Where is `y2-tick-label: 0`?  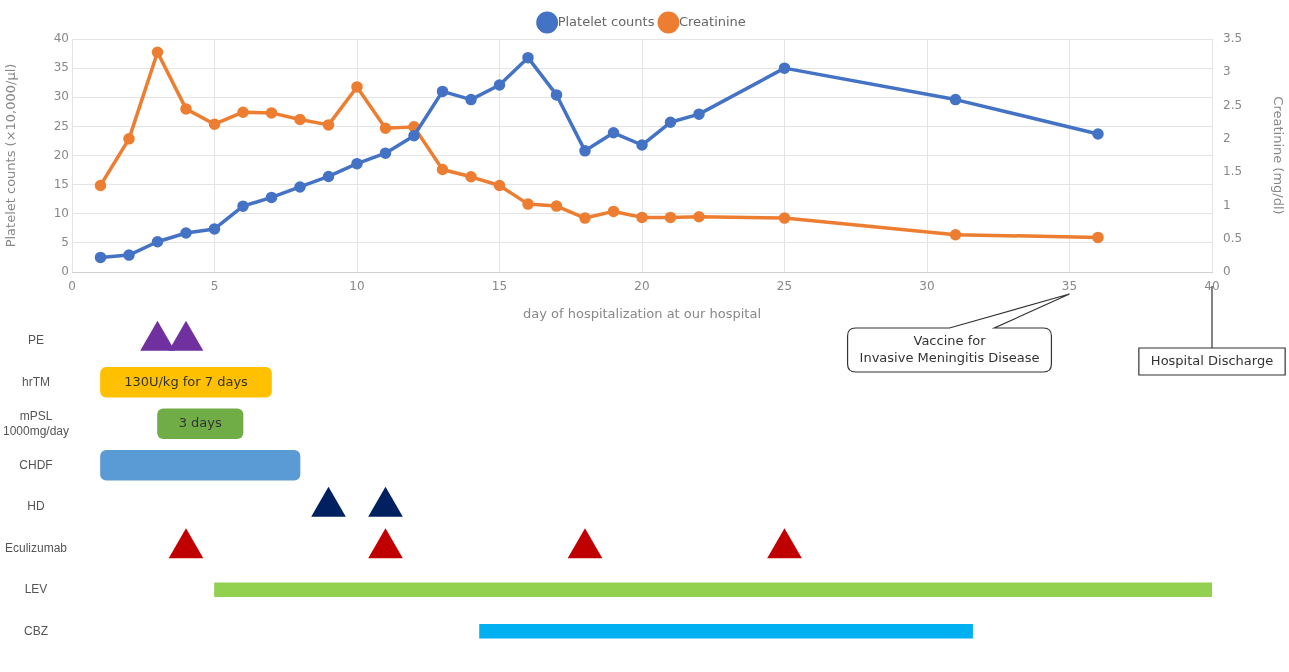 y2-tick-label: 0 is located at coordinates (1227, 271).